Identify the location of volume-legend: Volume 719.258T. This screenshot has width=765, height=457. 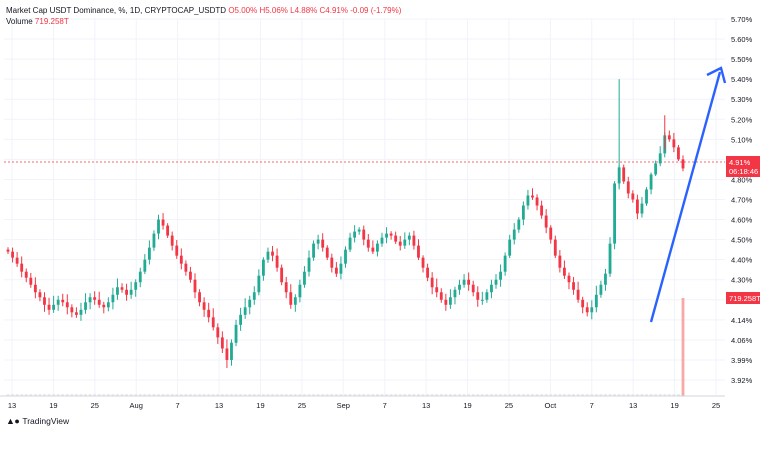
(37, 21).